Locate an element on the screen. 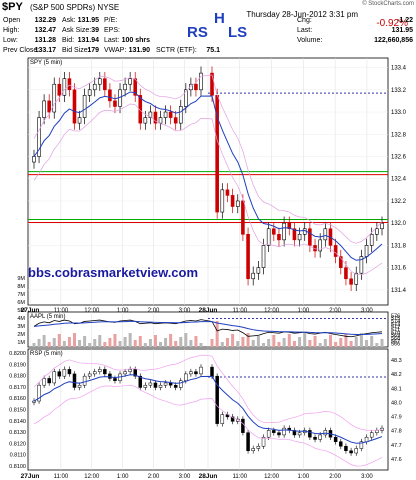 The width and height of the screenshot is (416, 480). quote-mid-label-3: Bid Size: is located at coordinates (76, 50).